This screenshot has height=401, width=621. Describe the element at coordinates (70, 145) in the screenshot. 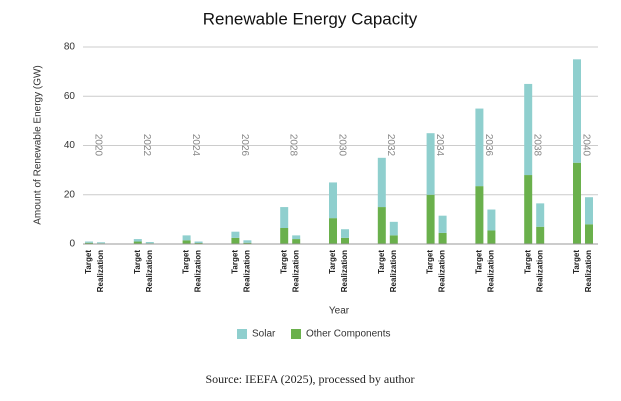

I see `y-tick-label: 40` at that location.